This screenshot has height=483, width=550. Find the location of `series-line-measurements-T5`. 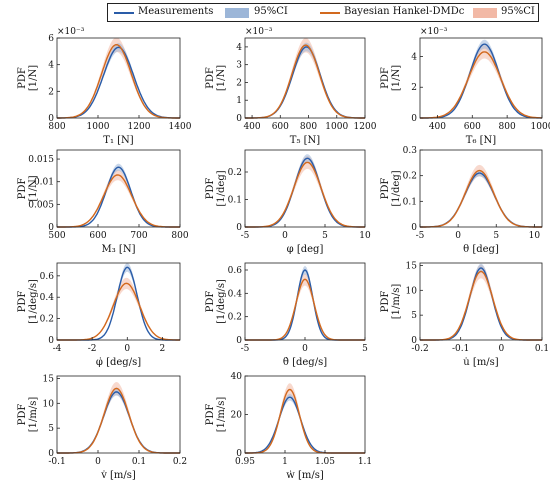

series-line-measurements-T5 is located at coordinates (305, 82).